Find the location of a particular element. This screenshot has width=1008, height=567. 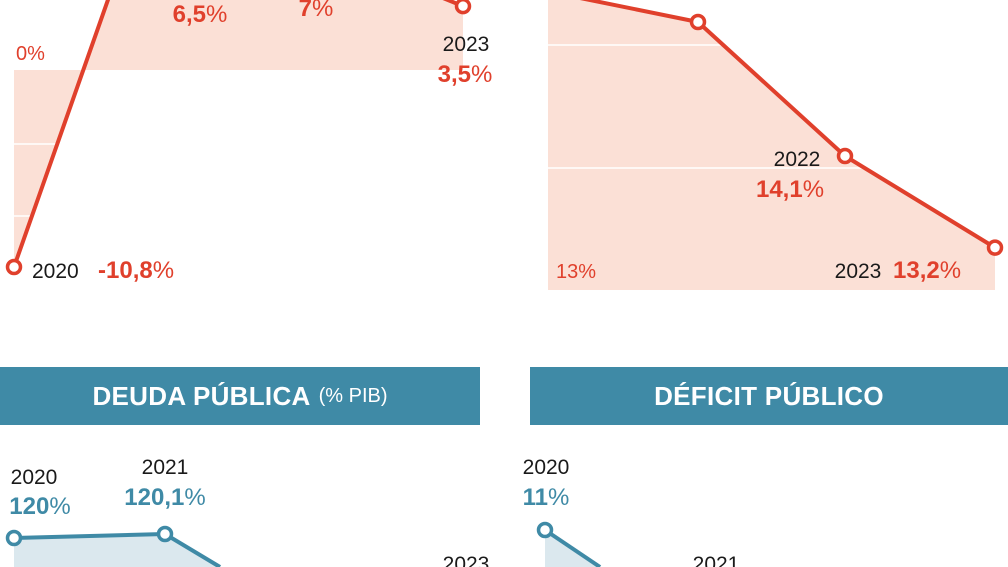

unemp-point-2023 is located at coordinates (995, 247).